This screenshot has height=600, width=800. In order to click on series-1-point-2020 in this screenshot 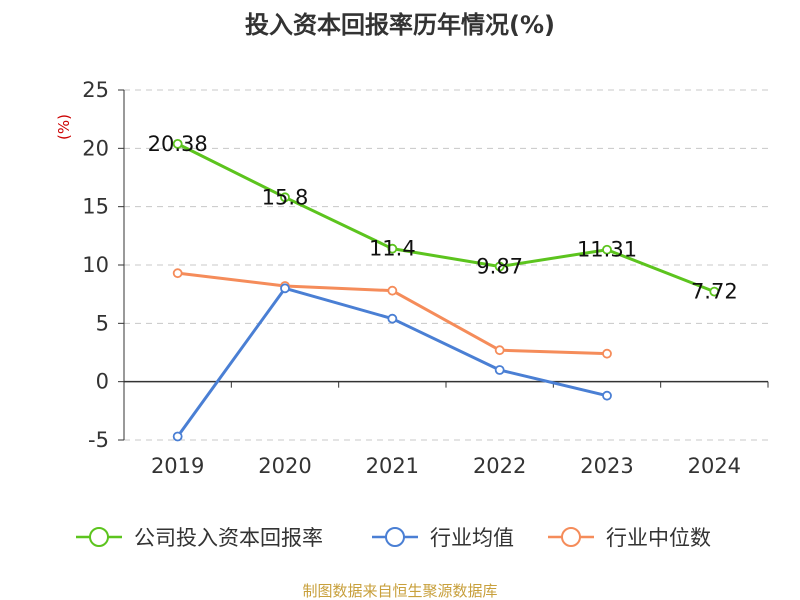, I will do `click(285, 288)`.